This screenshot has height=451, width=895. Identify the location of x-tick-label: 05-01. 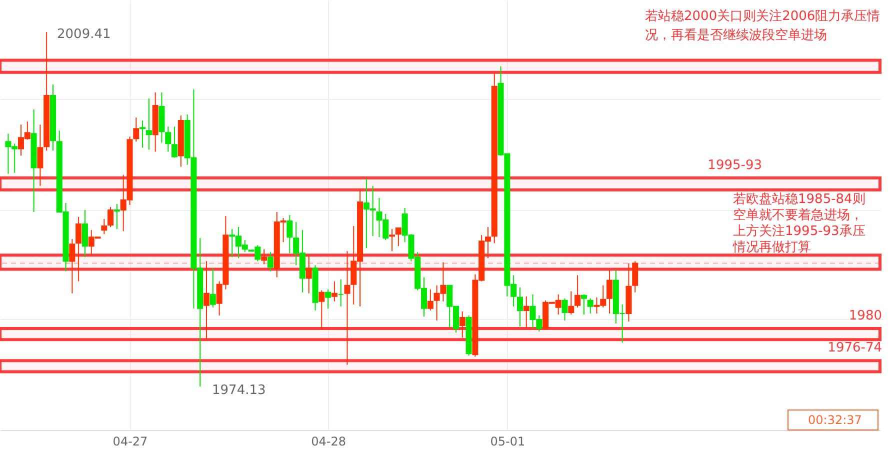
(508, 441).